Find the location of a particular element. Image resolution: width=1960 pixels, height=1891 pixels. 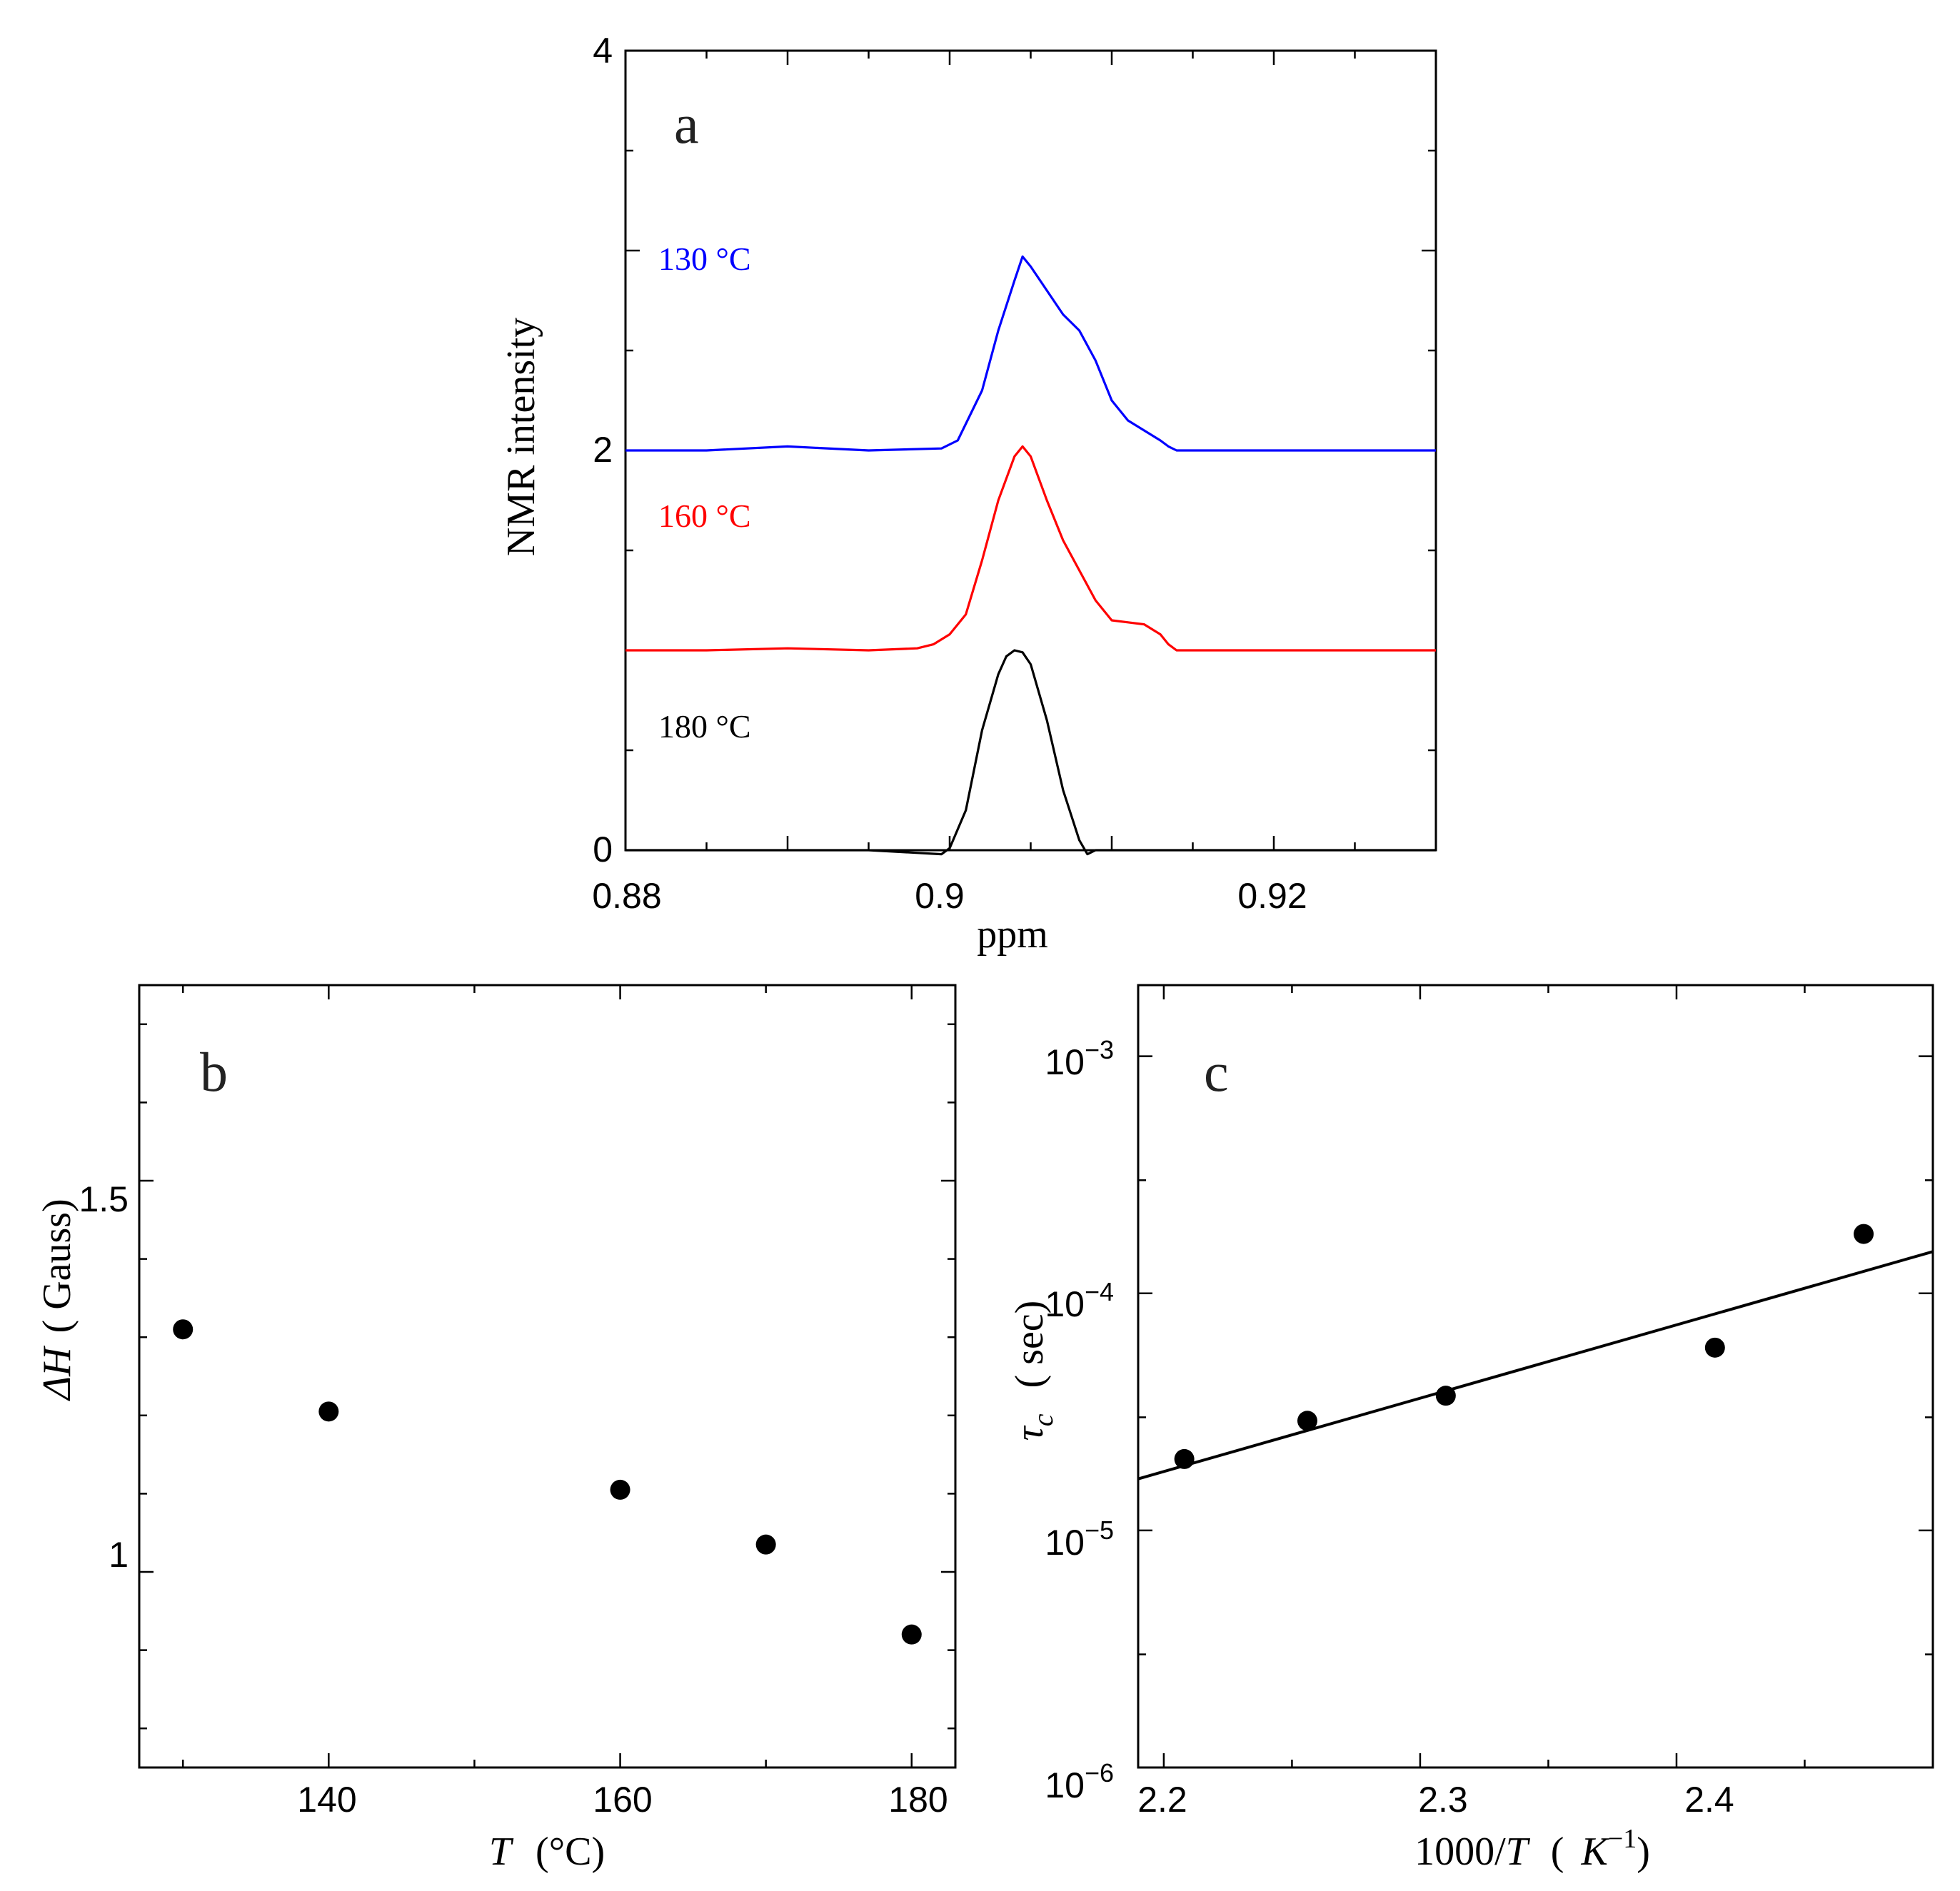

panel-b-points is located at coordinates (547, 1482).